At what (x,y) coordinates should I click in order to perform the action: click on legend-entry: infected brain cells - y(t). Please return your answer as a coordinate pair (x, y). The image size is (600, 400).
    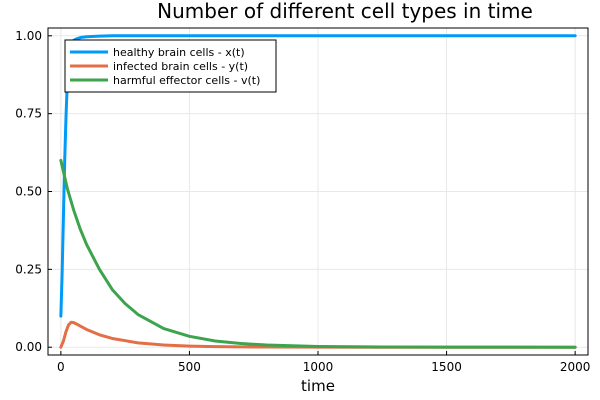
    Looking at the image, I should click on (180, 66).